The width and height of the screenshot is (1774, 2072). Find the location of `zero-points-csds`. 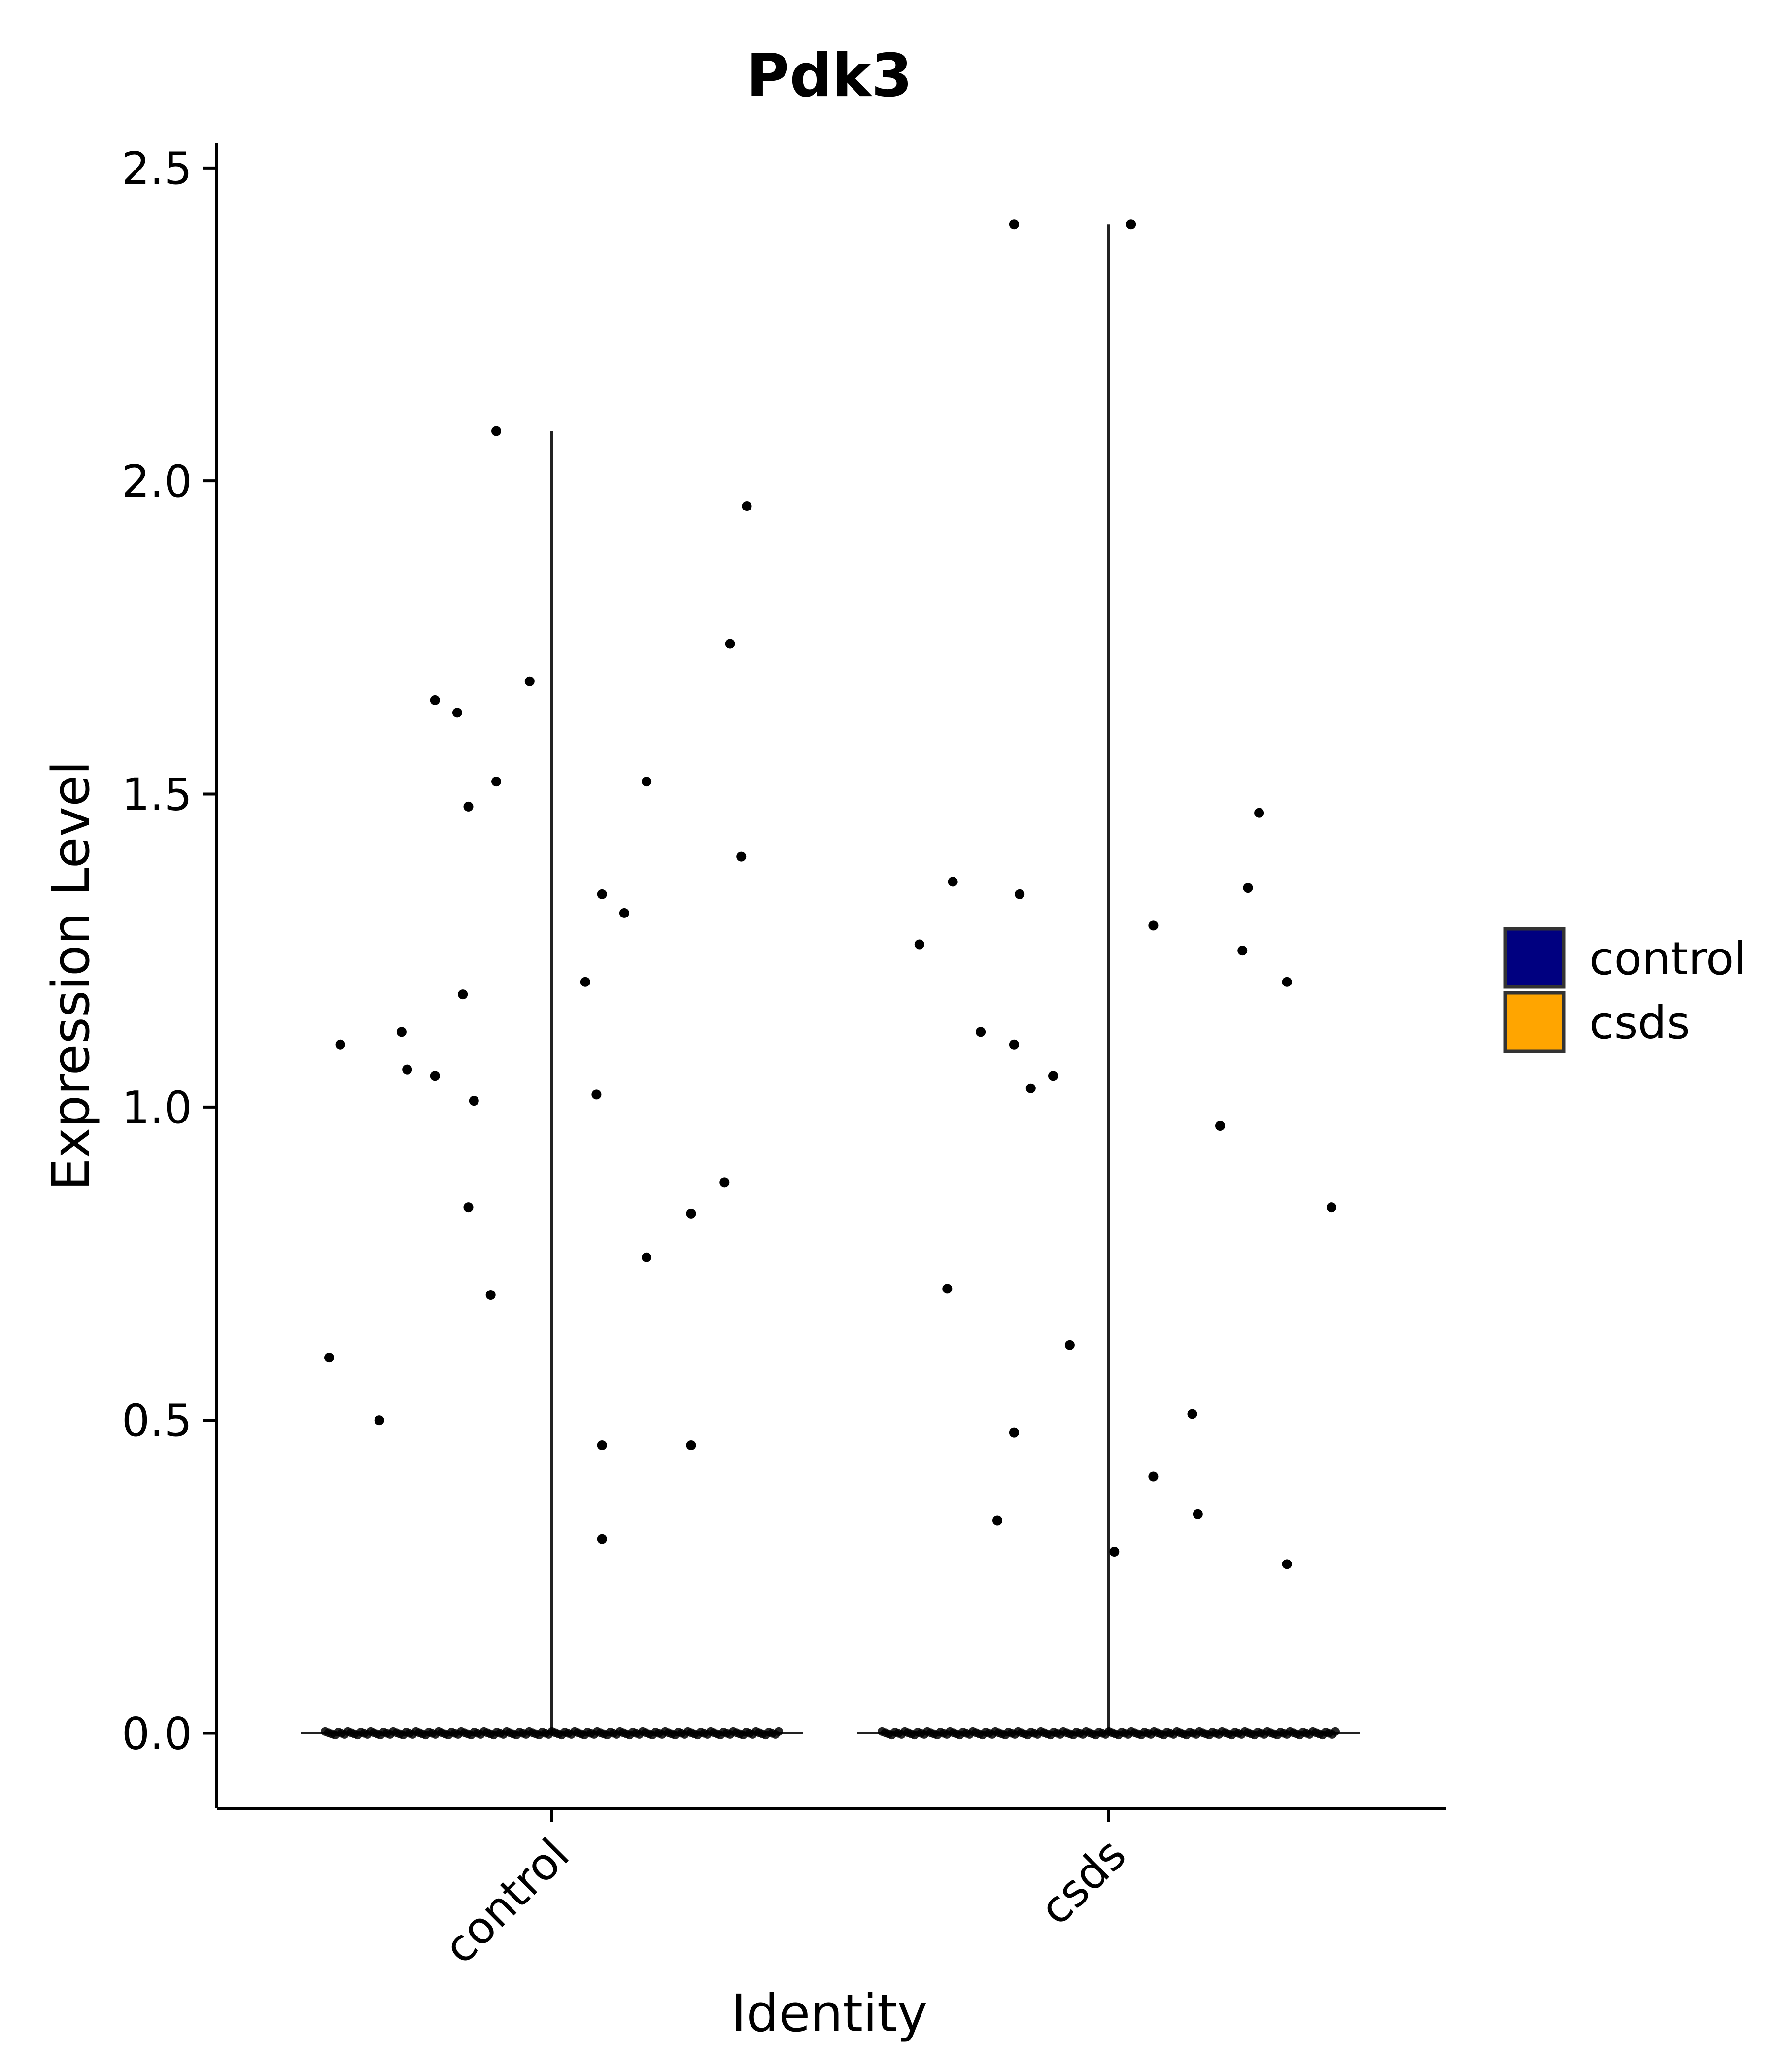

zero-points-csds is located at coordinates (1109, 1733).